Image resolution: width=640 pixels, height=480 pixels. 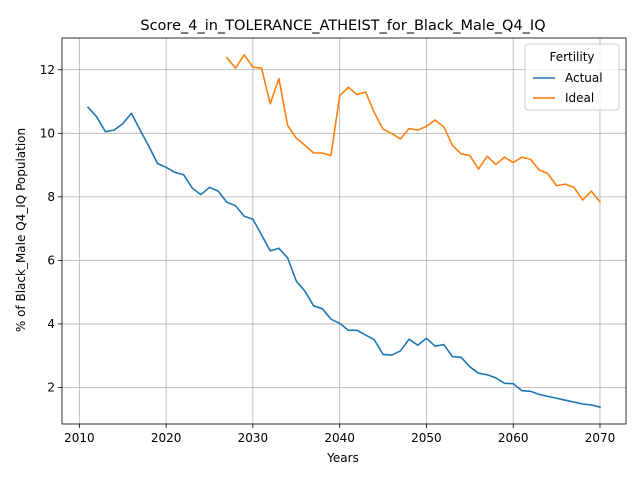 What do you see at coordinates (600, 438) in the screenshot?
I see `x-tick-label: 2070` at bounding box center [600, 438].